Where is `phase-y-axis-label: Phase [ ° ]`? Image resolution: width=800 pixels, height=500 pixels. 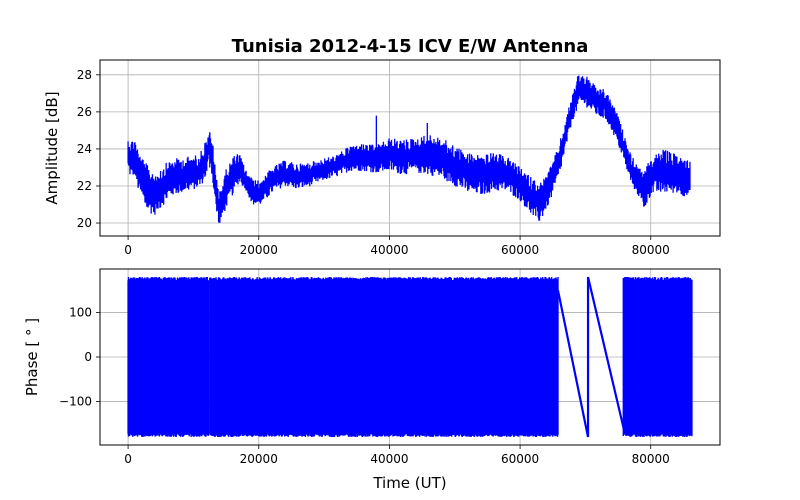 phase-y-axis-label: Phase [ ° ] is located at coordinates (32, 357).